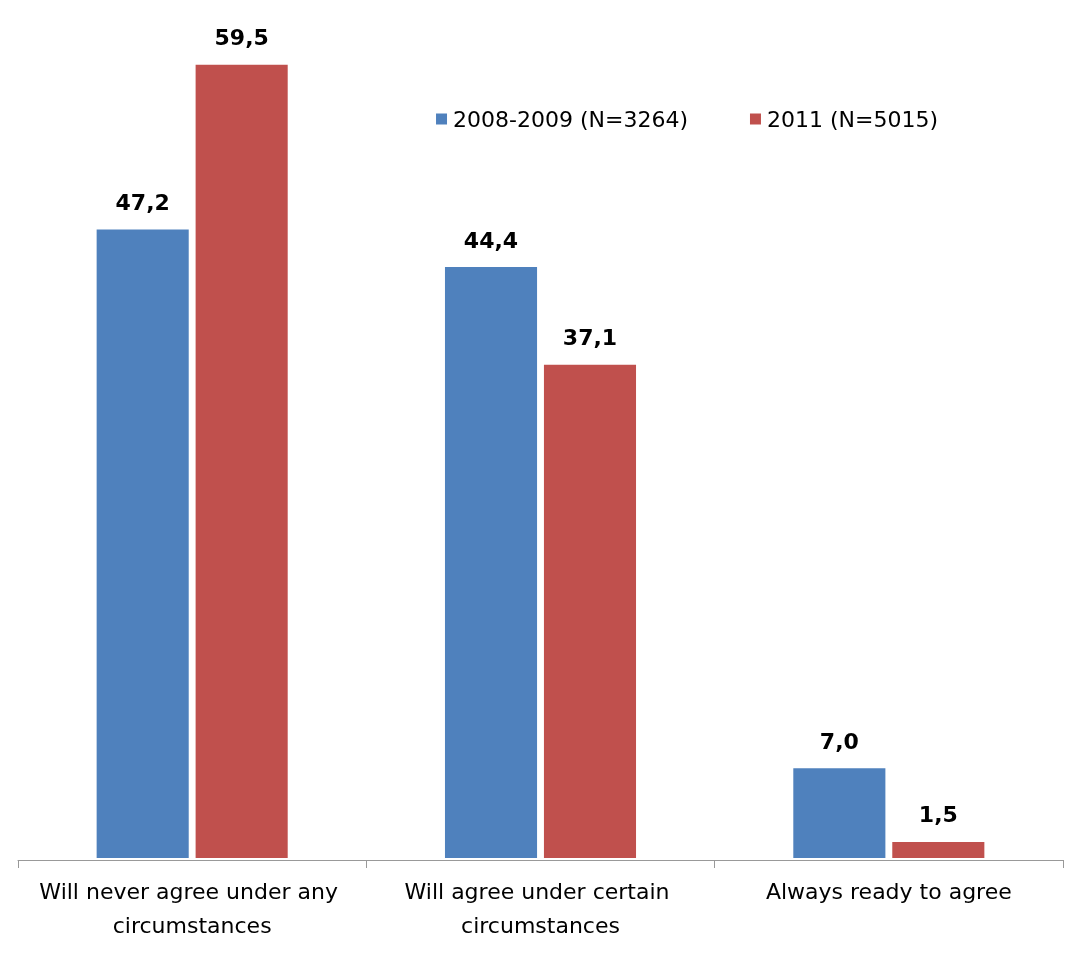  I want to click on data-label: 44,4, so click(491, 240).